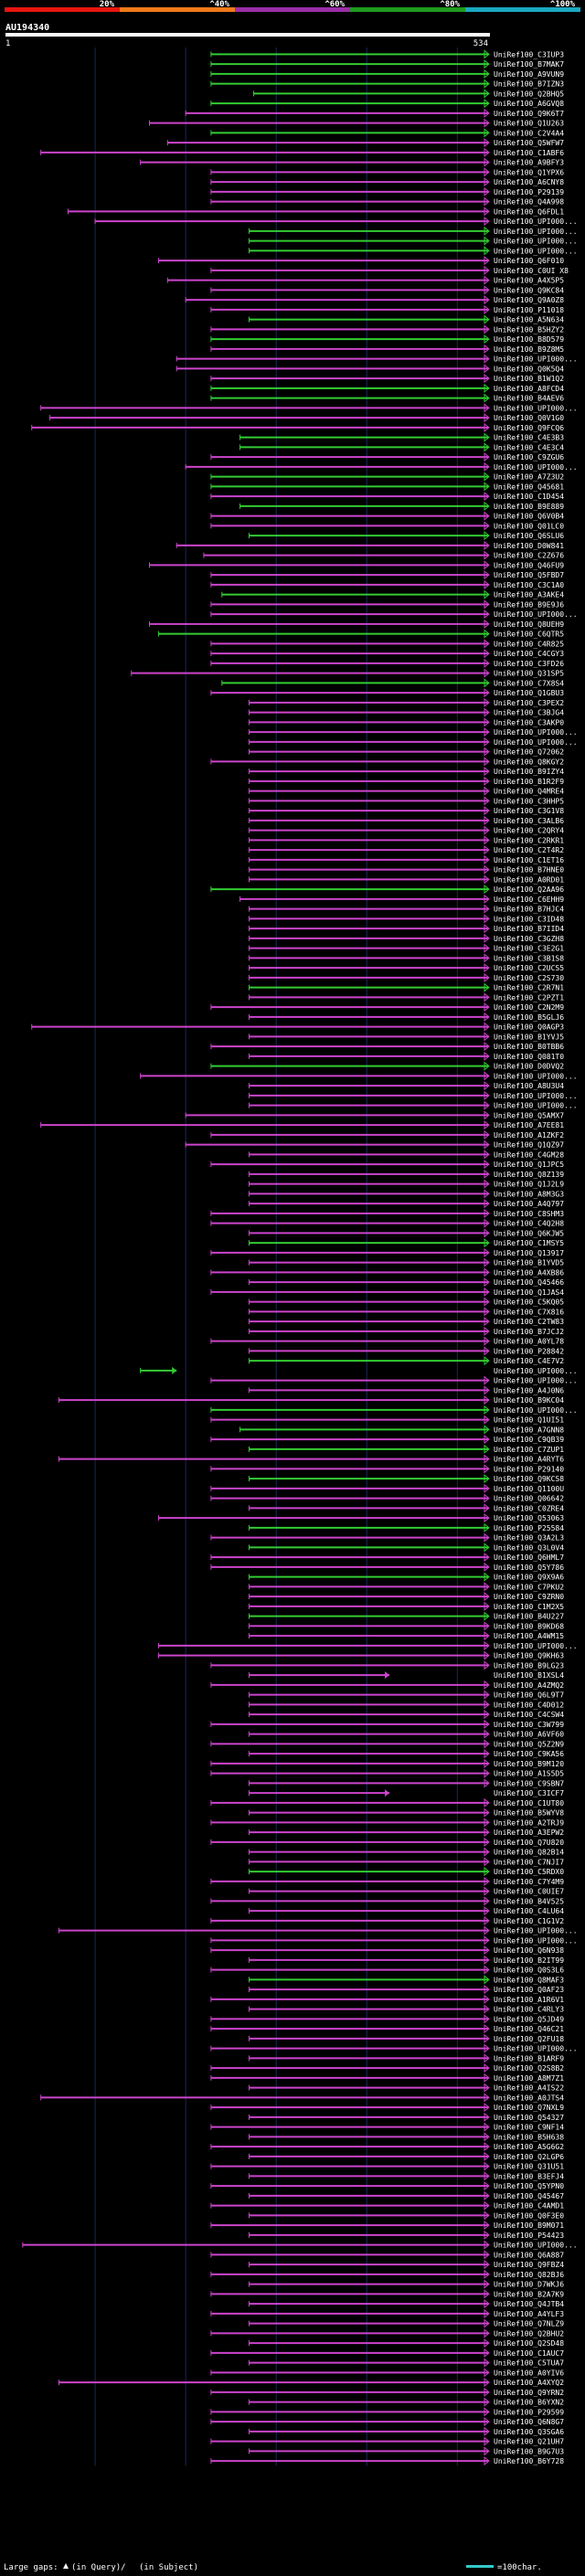 The height and width of the screenshot is (2576, 585). What do you see at coordinates (529, 1450) in the screenshot?
I see `hit-label: UniRef100_C7ZUP1` at bounding box center [529, 1450].